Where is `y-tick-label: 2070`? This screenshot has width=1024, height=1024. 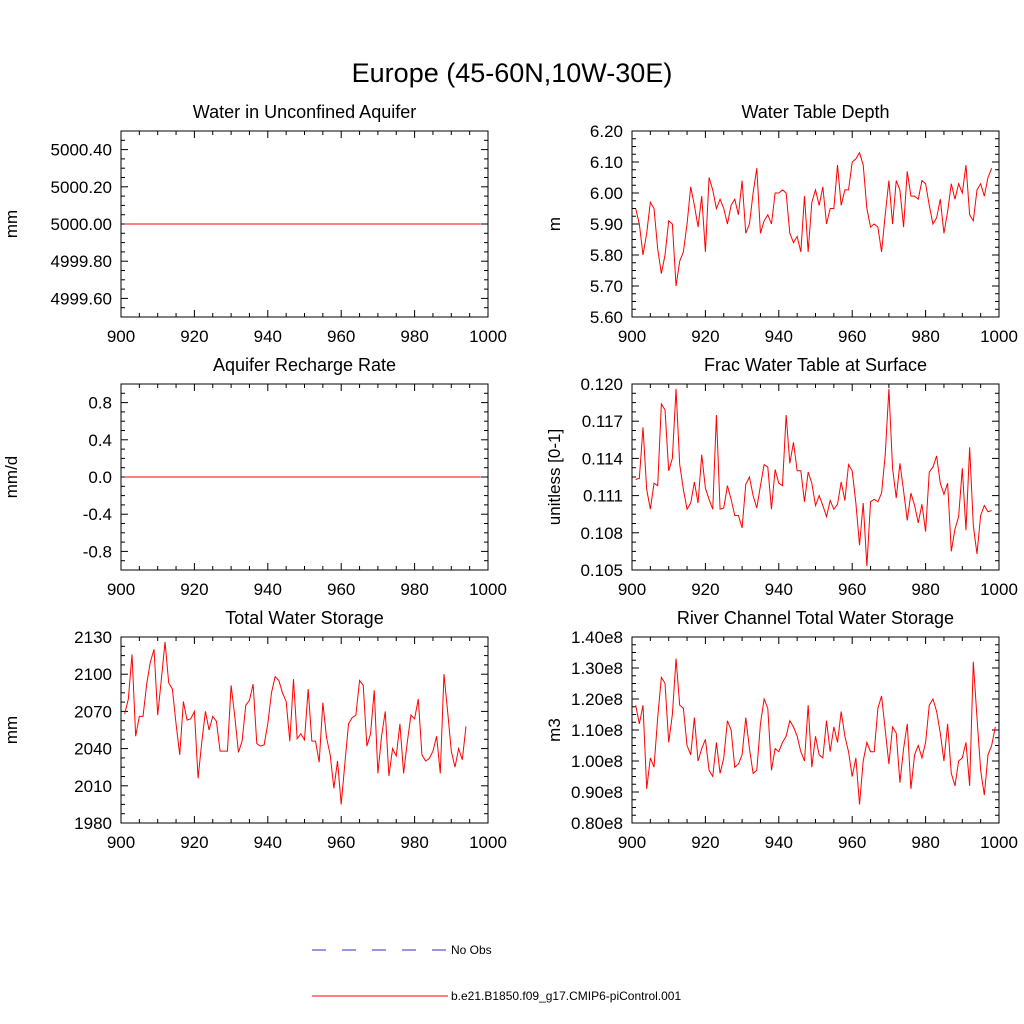 y-tick-label: 2070 is located at coordinates (93, 711).